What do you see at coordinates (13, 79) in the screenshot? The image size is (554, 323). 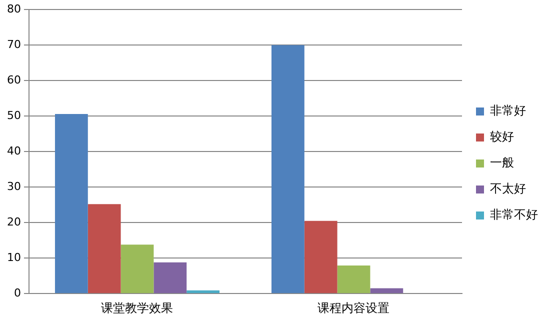 I see `y-tick-label: 60` at bounding box center [13, 79].